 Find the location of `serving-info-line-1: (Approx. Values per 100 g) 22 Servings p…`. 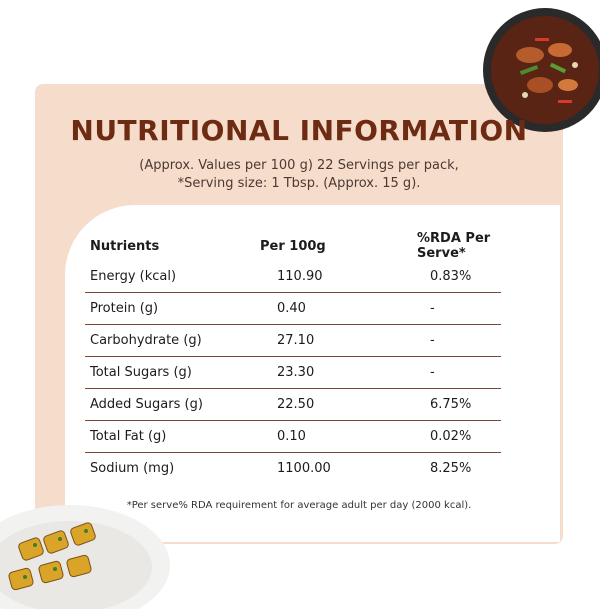

serving-info-line-1: (Approx. Values per 100 g) 22 Servings p… is located at coordinates (299, 165).